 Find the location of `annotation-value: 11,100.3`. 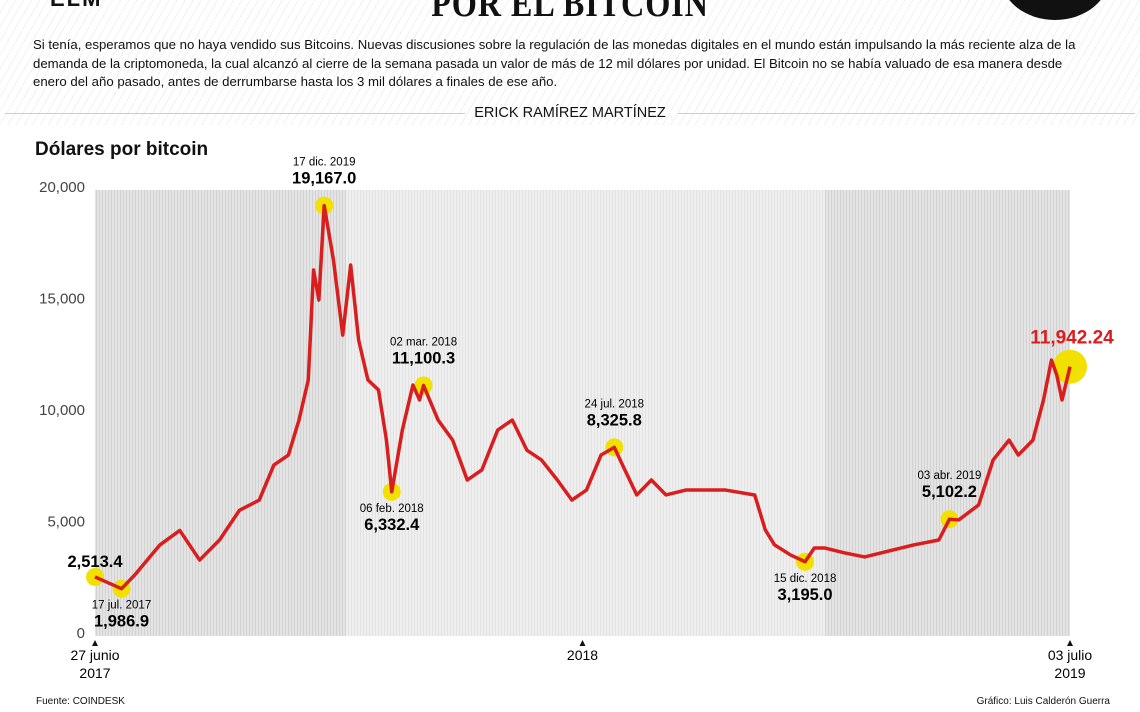

annotation-value: 11,100.3 is located at coordinates (423, 358).